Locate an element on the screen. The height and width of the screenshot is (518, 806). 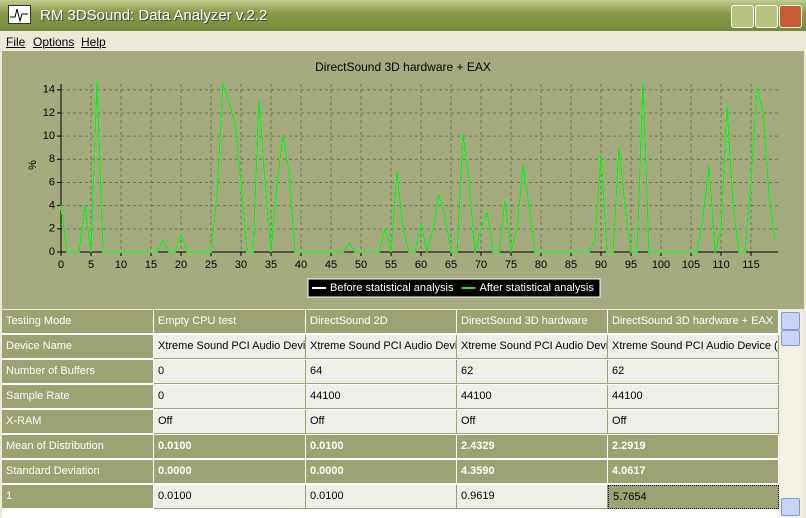
table-cell: Sample Rate is located at coordinates (78, 397).